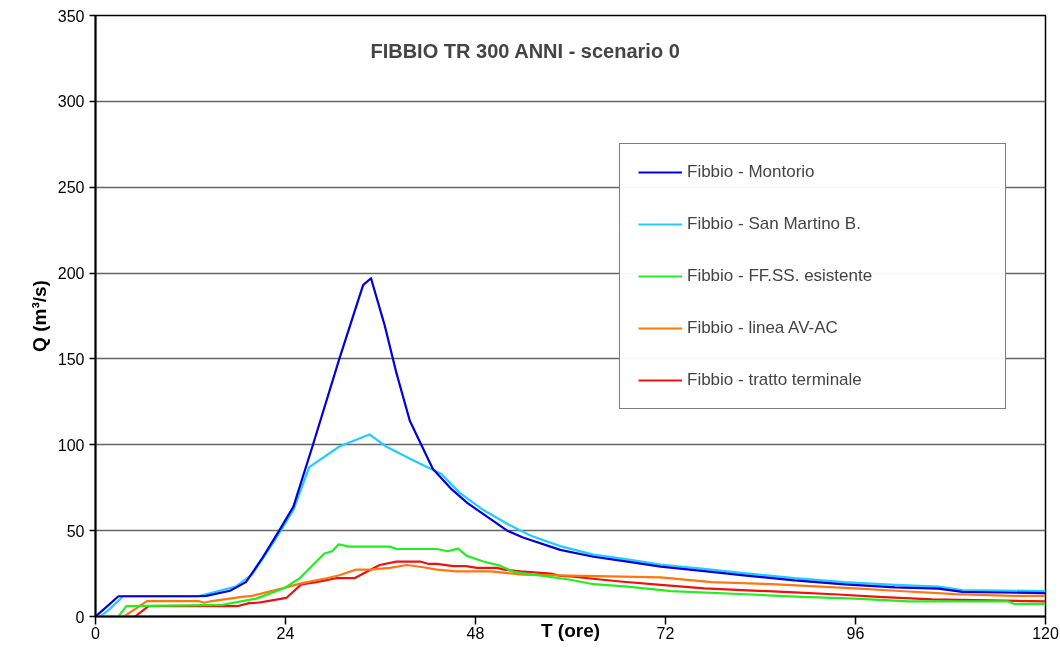 Image resolution: width=1060 pixels, height=666 pixels. I want to click on y-tick-label: 150, so click(71, 359).